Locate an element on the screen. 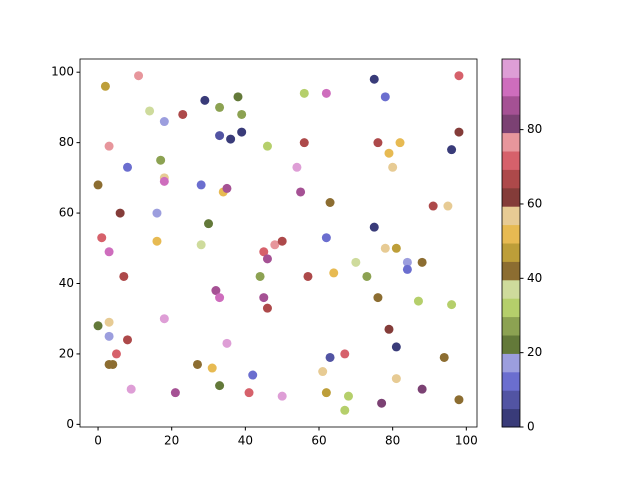 The height and width of the screenshot is (484, 640). colorbar-tick-label: 60 is located at coordinates (534, 203).